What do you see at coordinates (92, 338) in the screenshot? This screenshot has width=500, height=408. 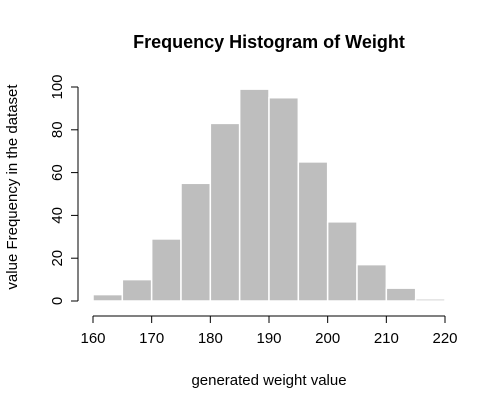 I see `x-tick-label-160: 160` at bounding box center [92, 338].